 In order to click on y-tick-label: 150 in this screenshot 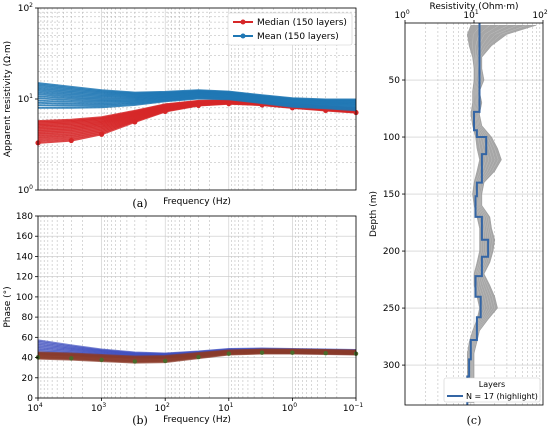, I will do `click(391, 195)`.